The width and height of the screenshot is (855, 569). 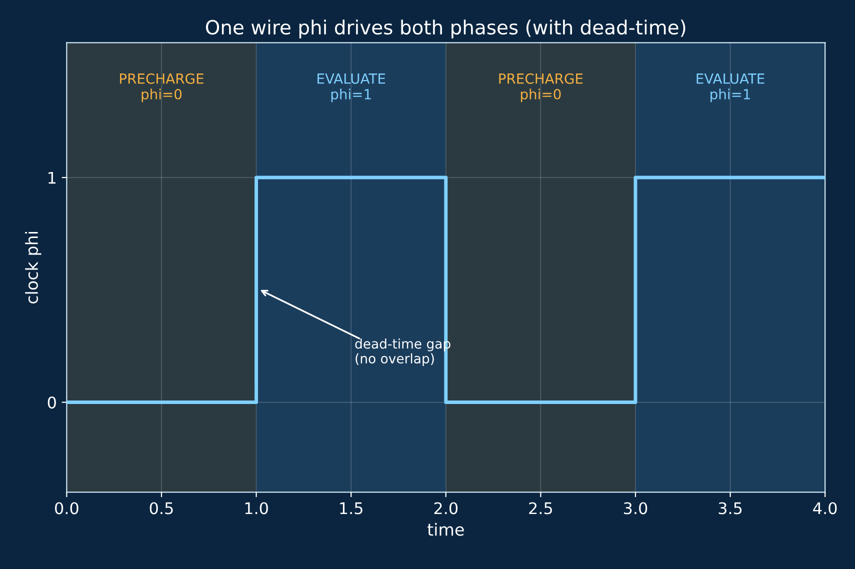 What do you see at coordinates (446, 29) in the screenshot?
I see `chart-title: One wire phi drives both phases (with dead-time)` at bounding box center [446, 29].